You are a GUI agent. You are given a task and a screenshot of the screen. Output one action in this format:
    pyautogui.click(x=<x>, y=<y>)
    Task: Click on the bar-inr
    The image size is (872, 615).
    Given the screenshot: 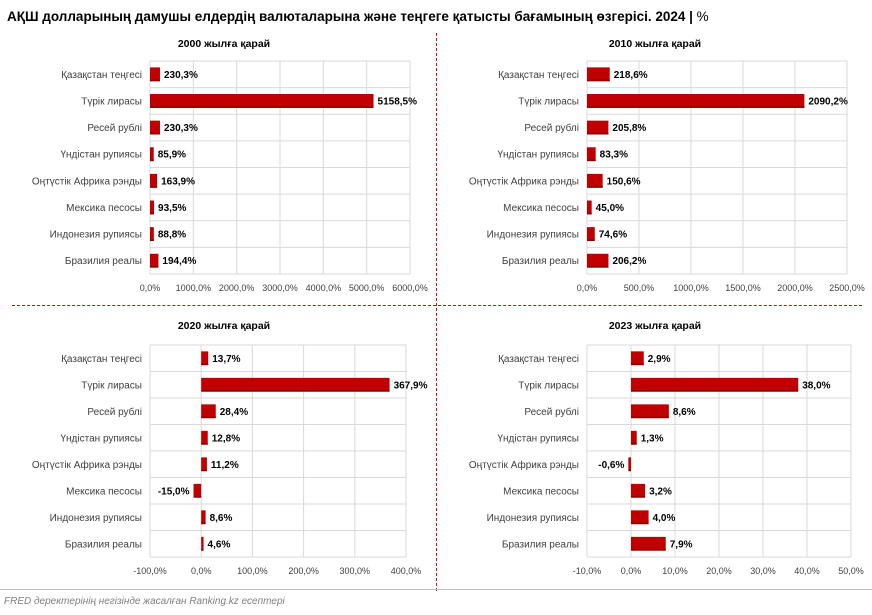 What is the action you would take?
    pyautogui.click(x=634, y=437)
    